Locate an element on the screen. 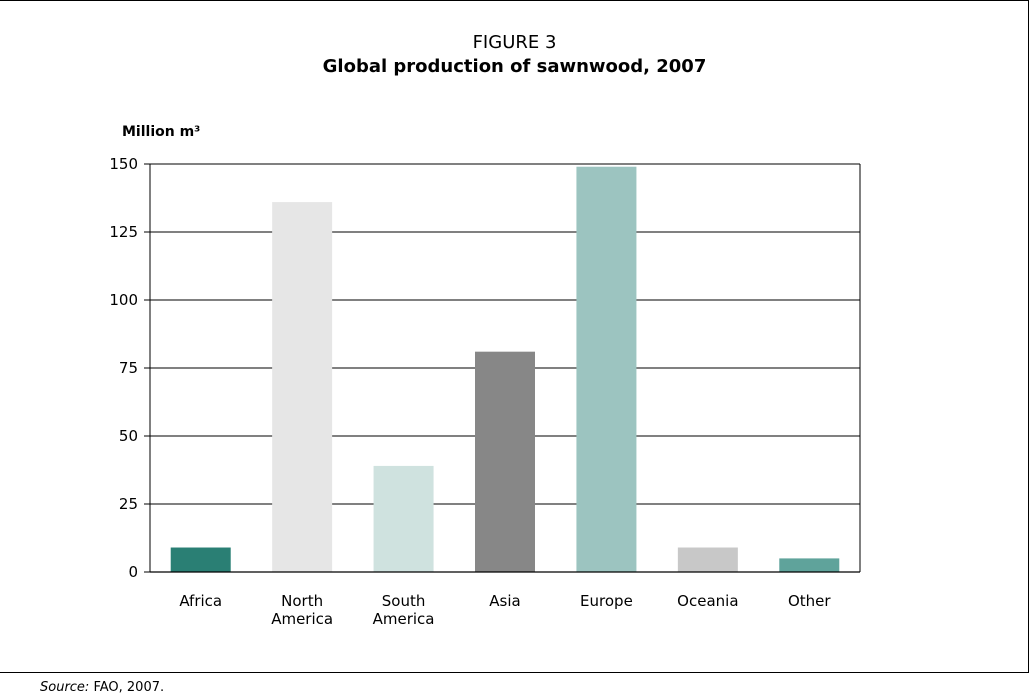 This screenshot has width=1029, height=695. y-tick-label: 100 is located at coordinates (123, 300).